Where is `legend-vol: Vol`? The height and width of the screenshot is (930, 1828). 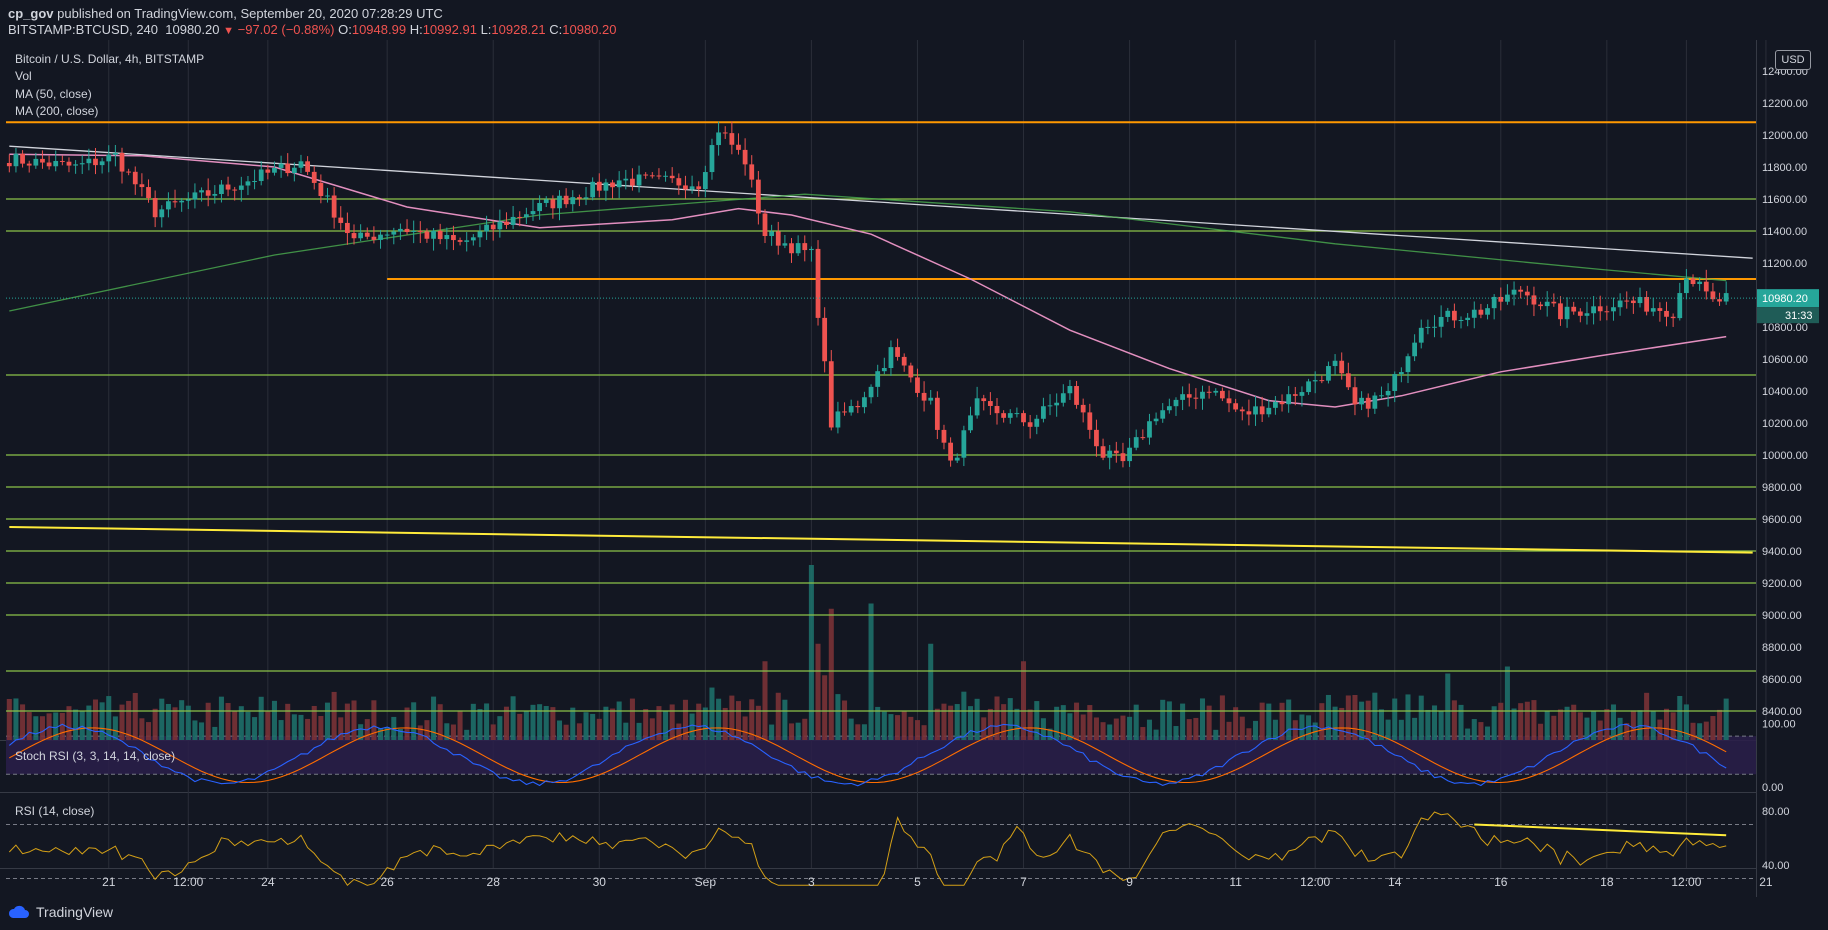
legend-vol: Vol is located at coordinates (23, 76).